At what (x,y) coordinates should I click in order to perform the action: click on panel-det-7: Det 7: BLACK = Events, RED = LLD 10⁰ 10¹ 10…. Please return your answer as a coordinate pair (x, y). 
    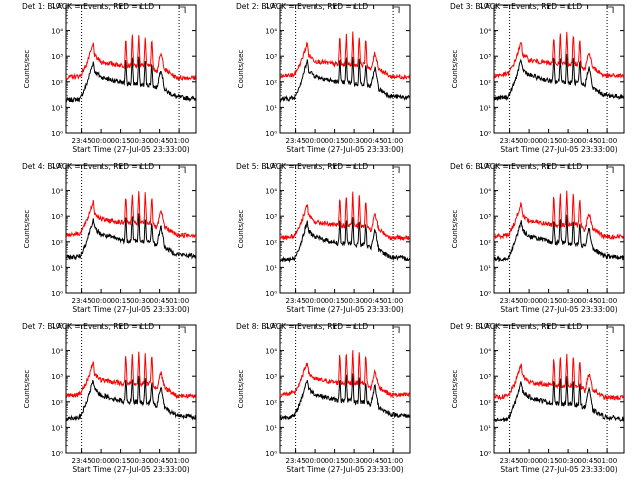
    Looking at the image, I should click on (109, 398).